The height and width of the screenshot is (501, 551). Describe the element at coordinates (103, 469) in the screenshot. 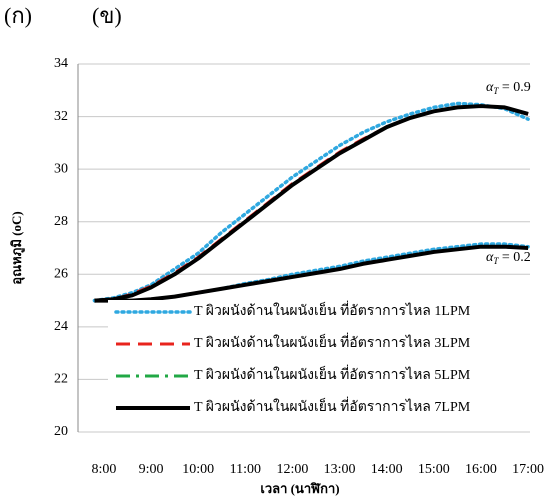

I see `x-tick-label: 8:00` at that location.